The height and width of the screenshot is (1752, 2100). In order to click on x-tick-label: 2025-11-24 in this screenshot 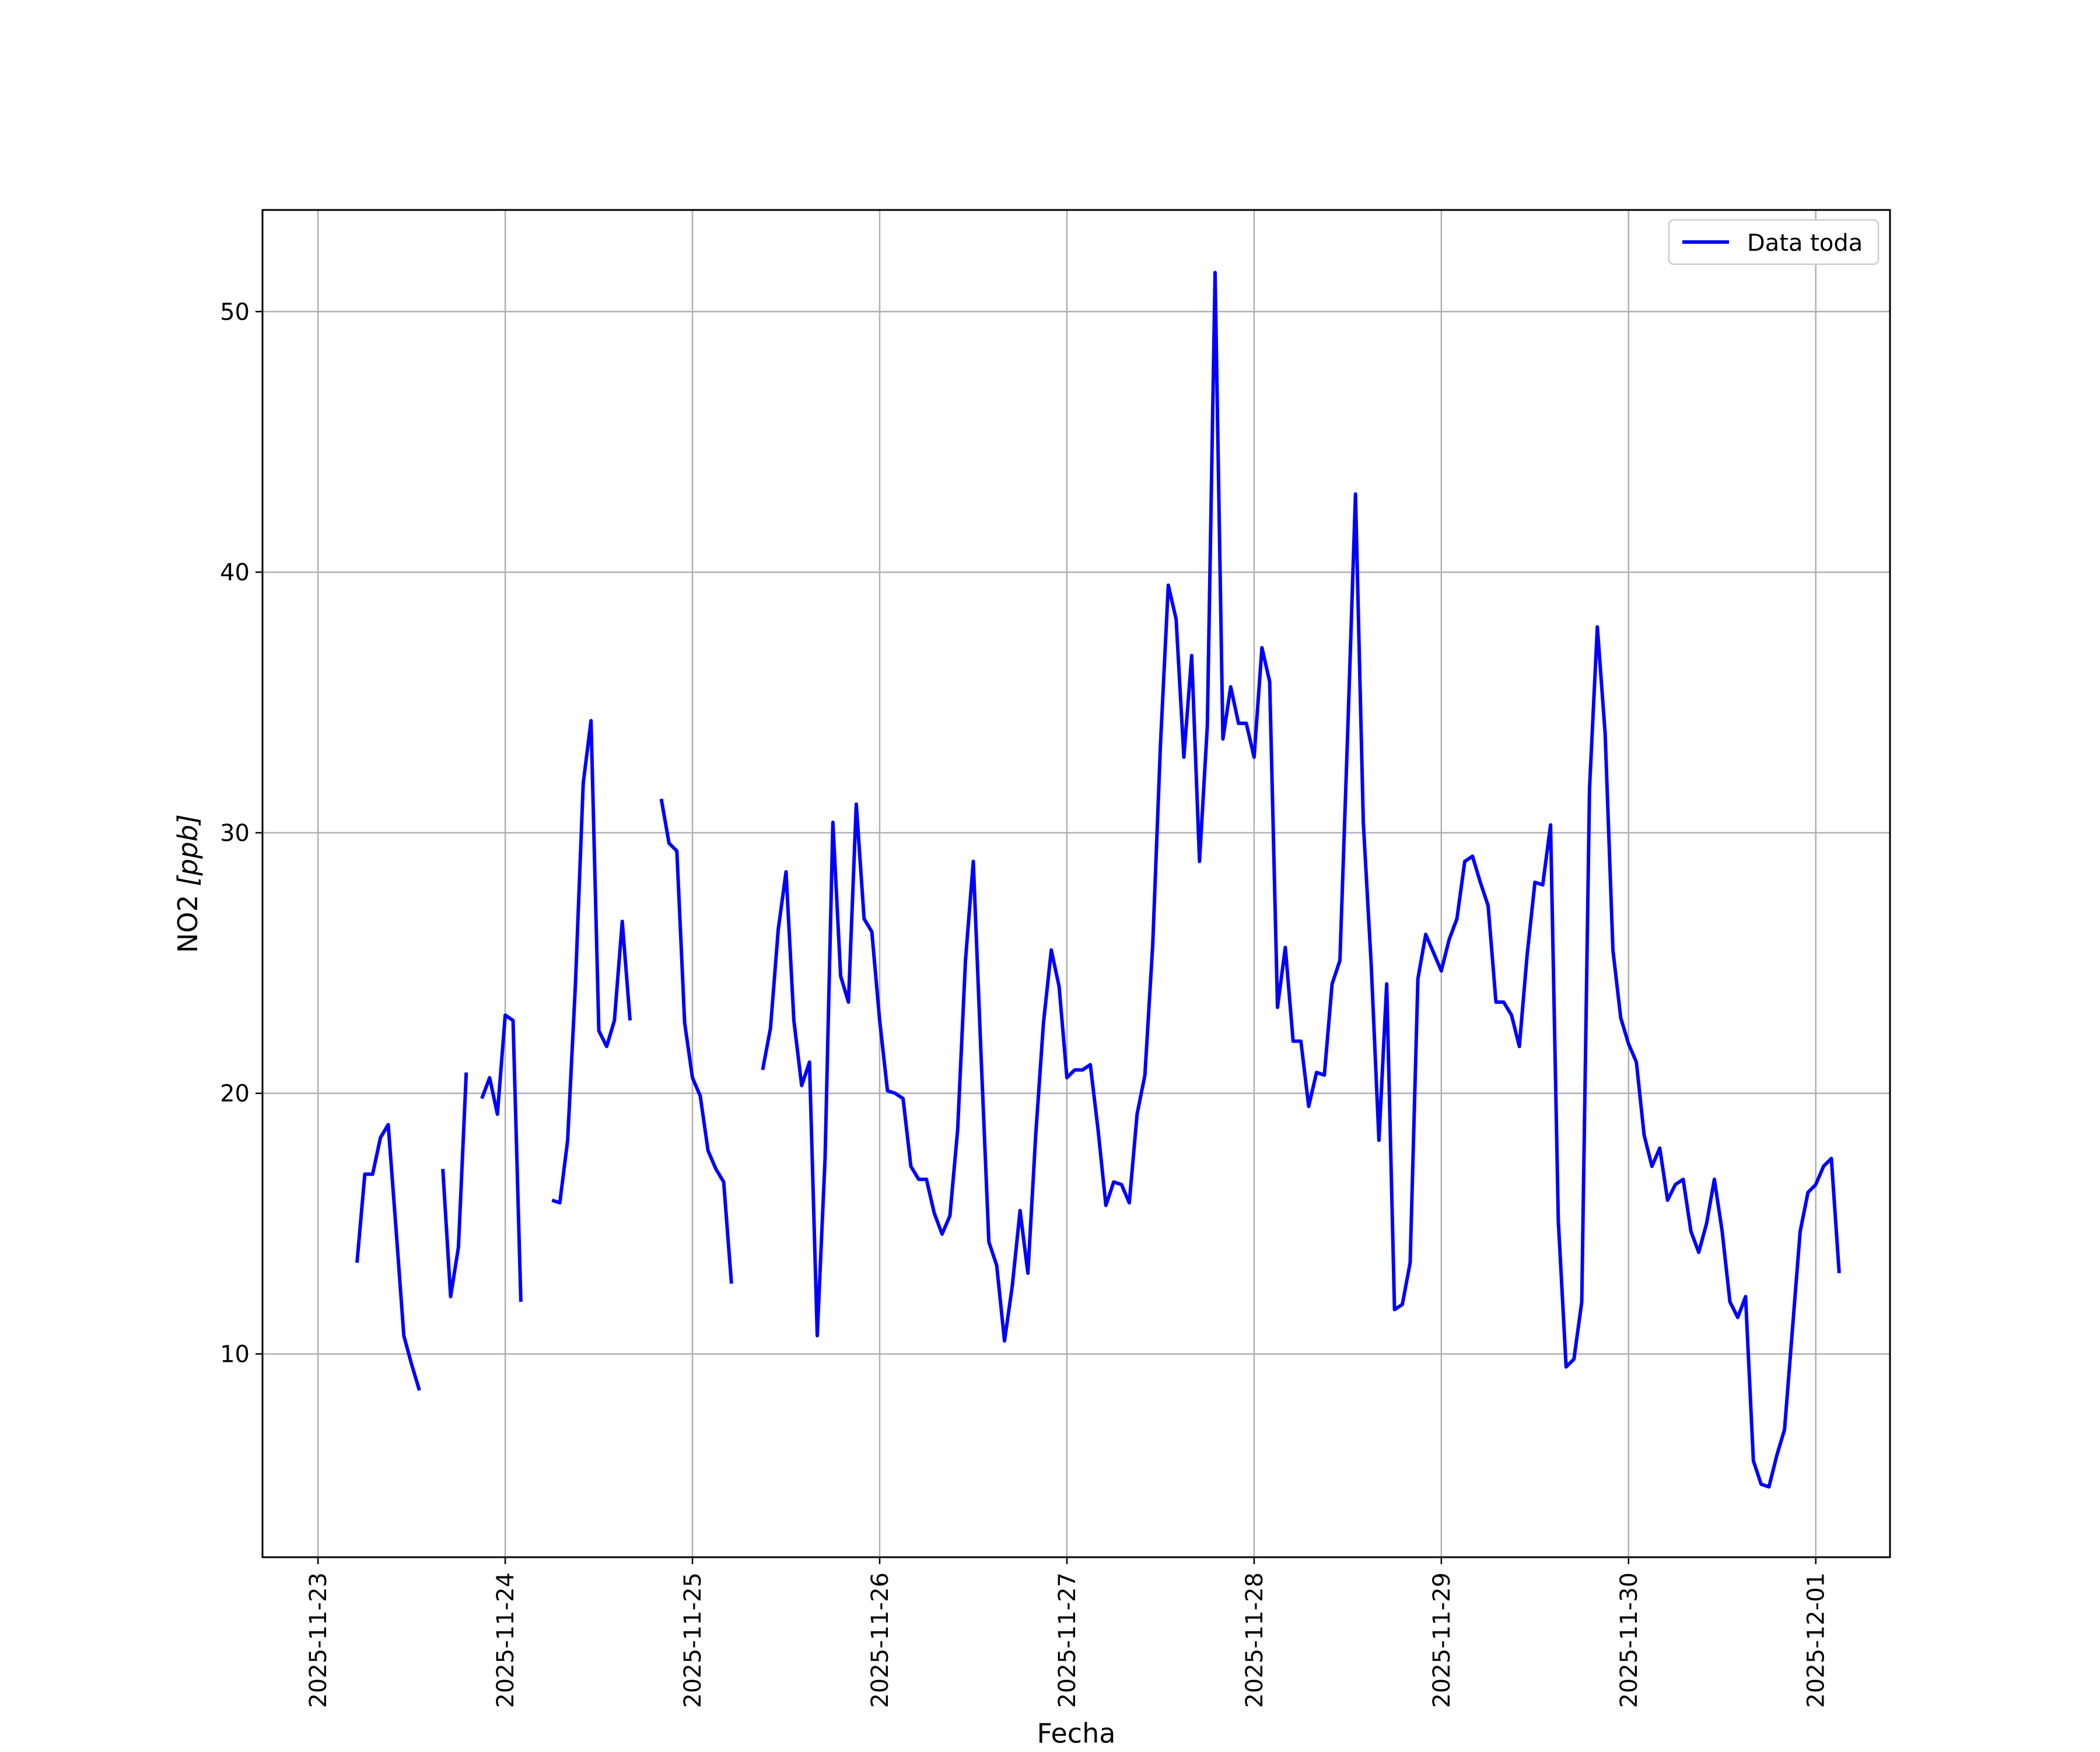, I will do `click(505, 1640)`.